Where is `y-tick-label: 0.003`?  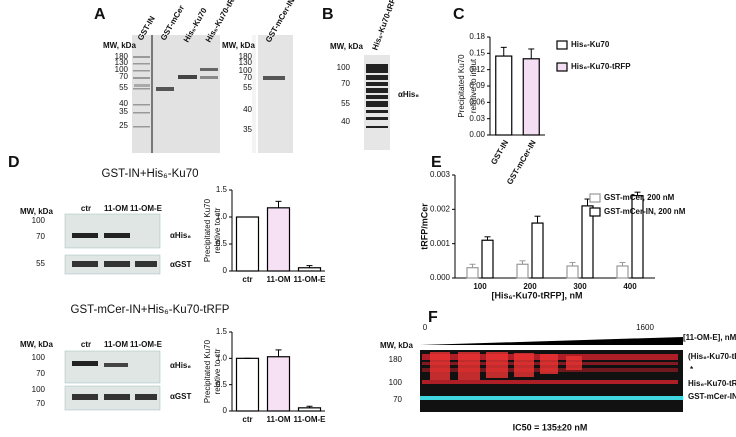 y-tick-label: 0.003 is located at coordinates (440, 174).